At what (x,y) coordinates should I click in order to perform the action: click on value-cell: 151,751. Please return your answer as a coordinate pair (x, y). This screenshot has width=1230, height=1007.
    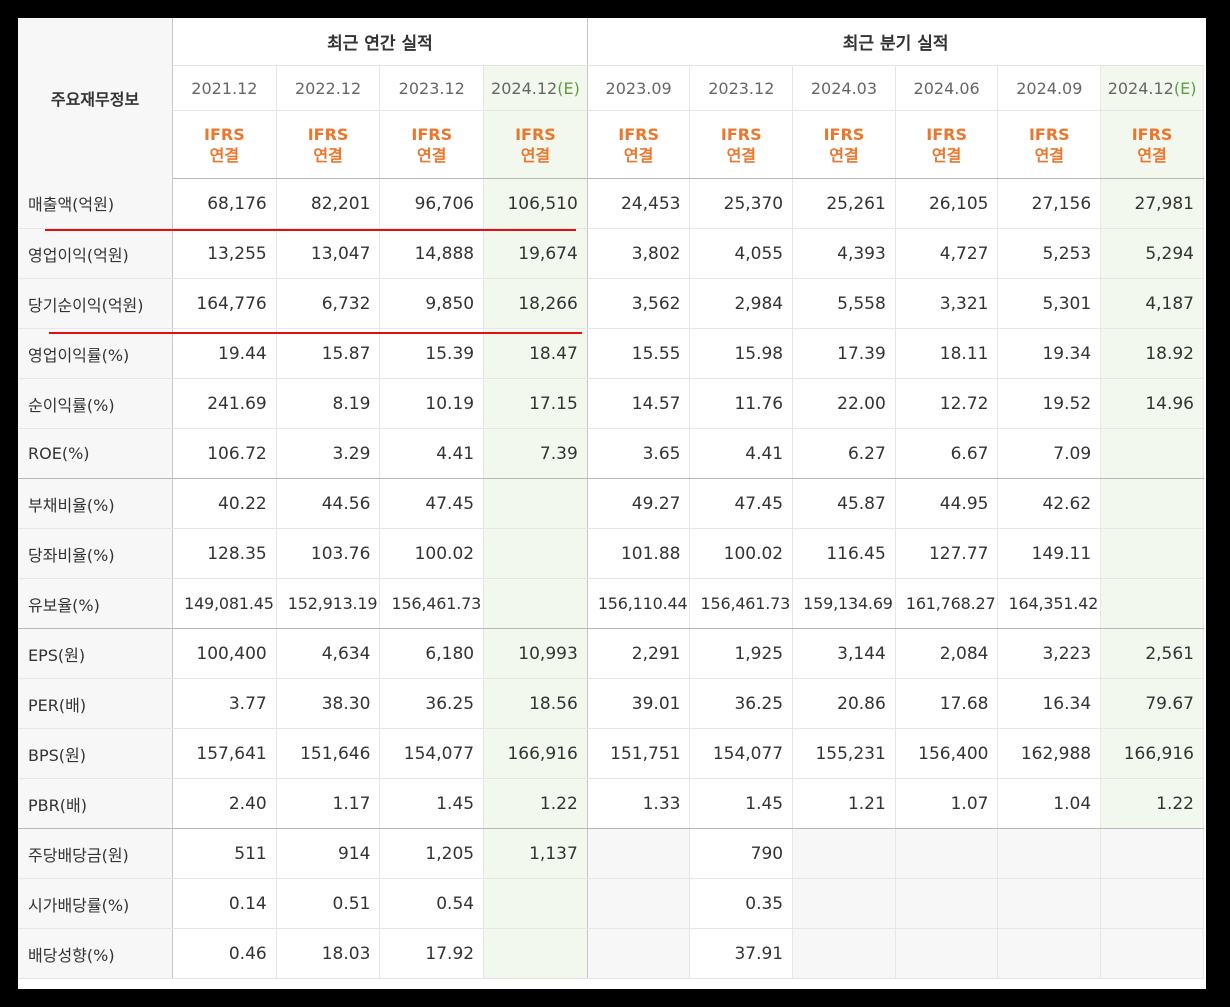
    Looking at the image, I should click on (639, 753).